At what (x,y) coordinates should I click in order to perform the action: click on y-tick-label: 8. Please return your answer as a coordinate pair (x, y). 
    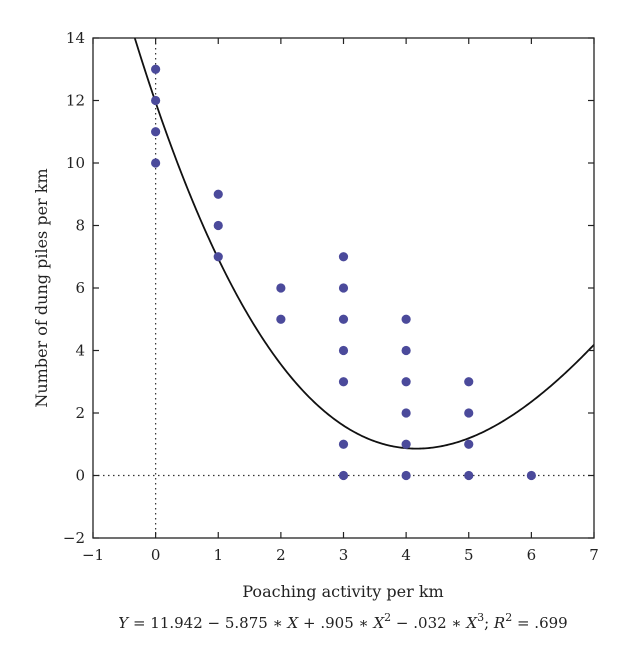
    Looking at the image, I should click on (80, 226).